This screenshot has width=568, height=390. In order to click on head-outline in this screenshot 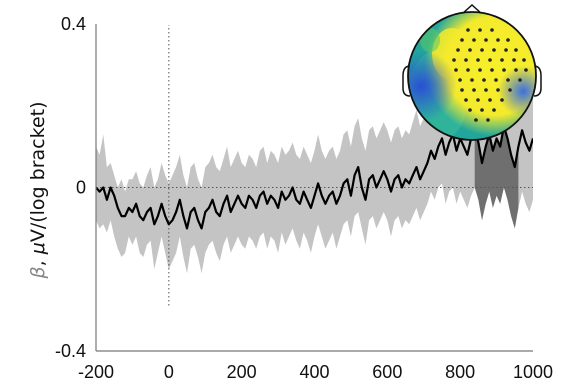, I will do `click(472, 76)`.